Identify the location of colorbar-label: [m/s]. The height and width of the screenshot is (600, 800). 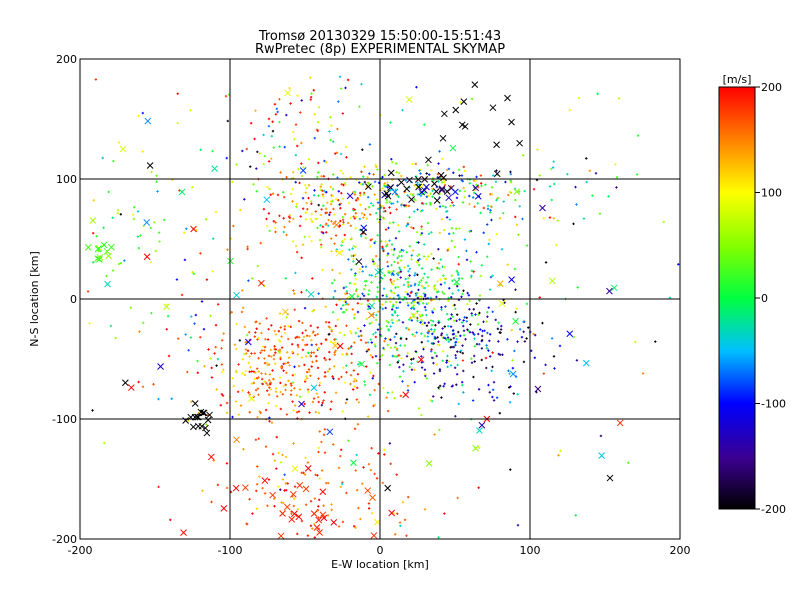
(737, 79).